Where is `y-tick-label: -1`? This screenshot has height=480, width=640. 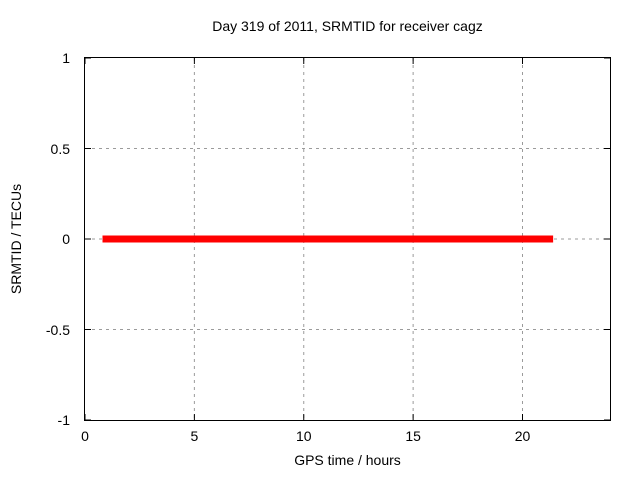
y-tick-label: -1 is located at coordinates (63, 420).